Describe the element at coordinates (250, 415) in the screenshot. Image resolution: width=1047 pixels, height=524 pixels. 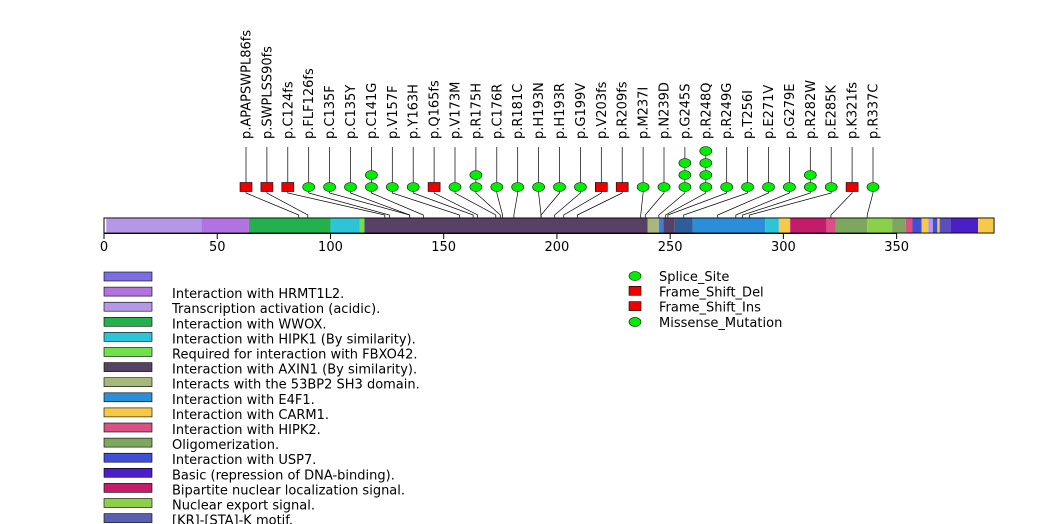
I see `domain-legend-label-9: Interaction with CARM1.` at that location.